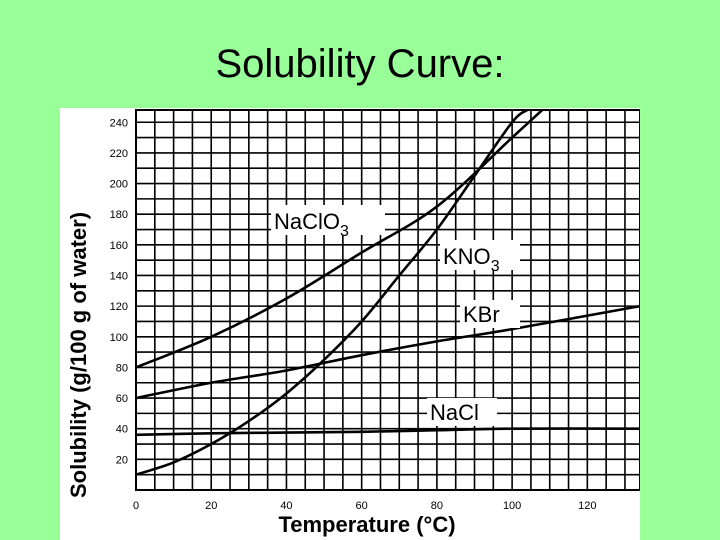 This screenshot has height=540, width=720. What do you see at coordinates (471, 259) in the screenshot?
I see `series-label-kno3: KNO3` at bounding box center [471, 259].